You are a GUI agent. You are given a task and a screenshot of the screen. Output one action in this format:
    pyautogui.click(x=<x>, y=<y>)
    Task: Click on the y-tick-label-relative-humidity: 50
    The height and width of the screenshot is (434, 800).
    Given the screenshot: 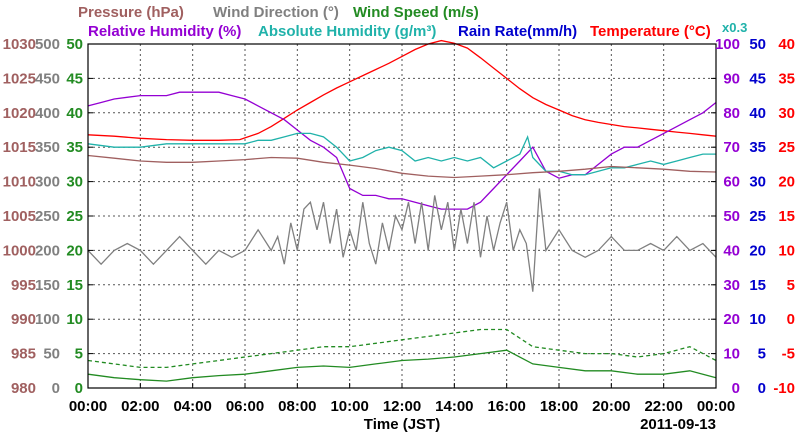 What is the action you would take?
    pyautogui.click(x=731, y=216)
    